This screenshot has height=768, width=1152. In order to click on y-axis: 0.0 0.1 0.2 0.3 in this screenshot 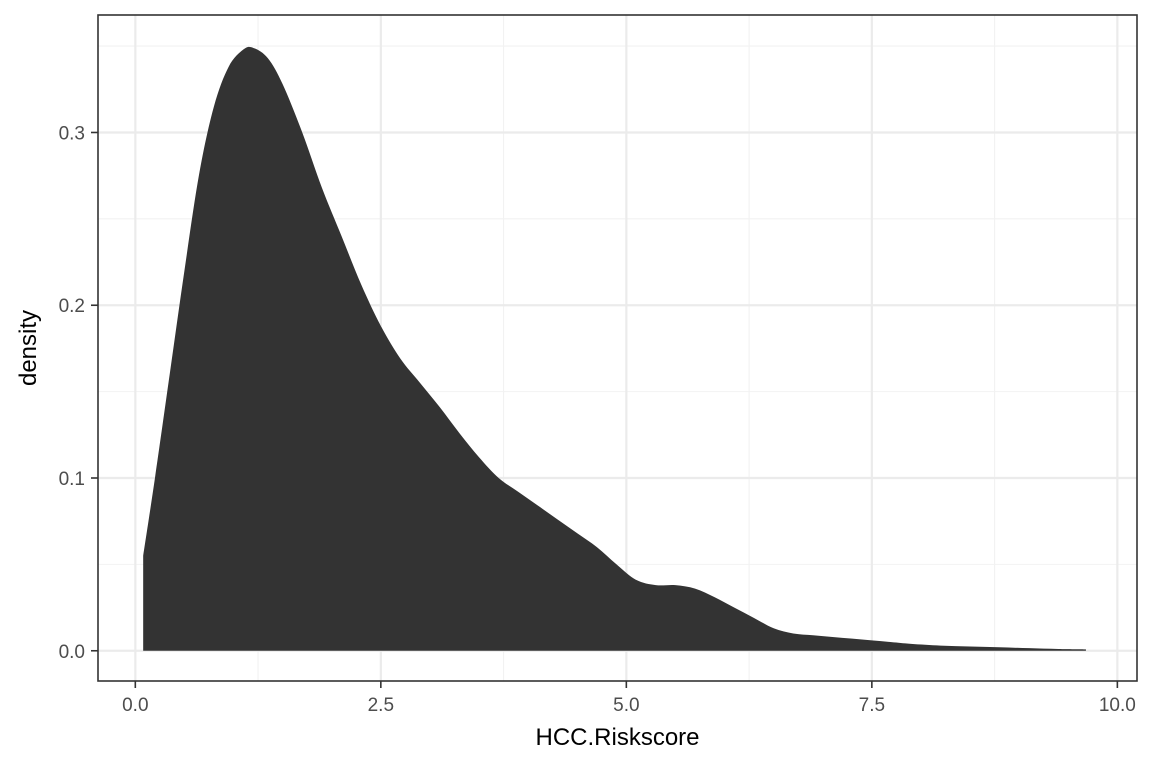, I will do `click(78, 393)`.